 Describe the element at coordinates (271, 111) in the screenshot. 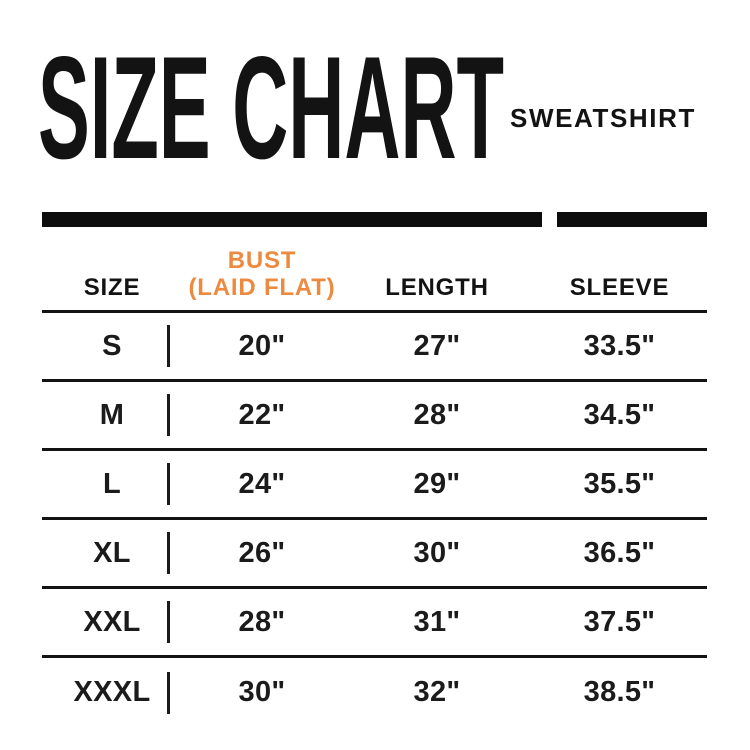

I see `page-title-text: SIZE CHART` at that location.